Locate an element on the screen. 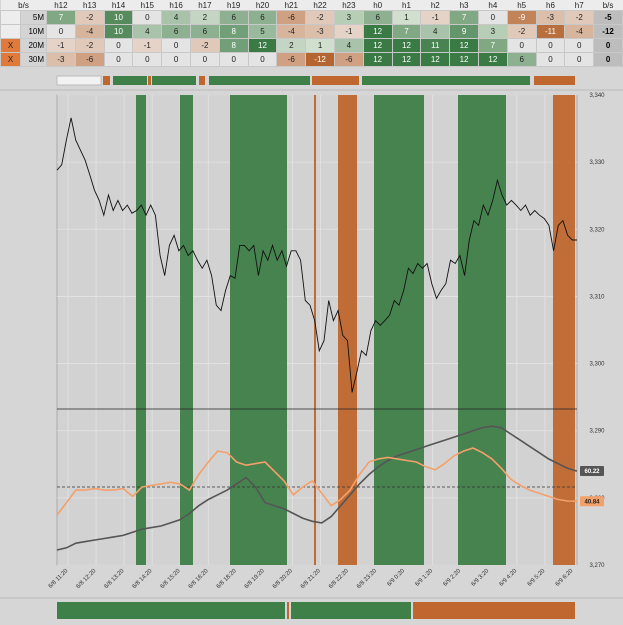 The image size is (623, 625). y-tick-label: 3,270 is located at coordinates (597, 566).